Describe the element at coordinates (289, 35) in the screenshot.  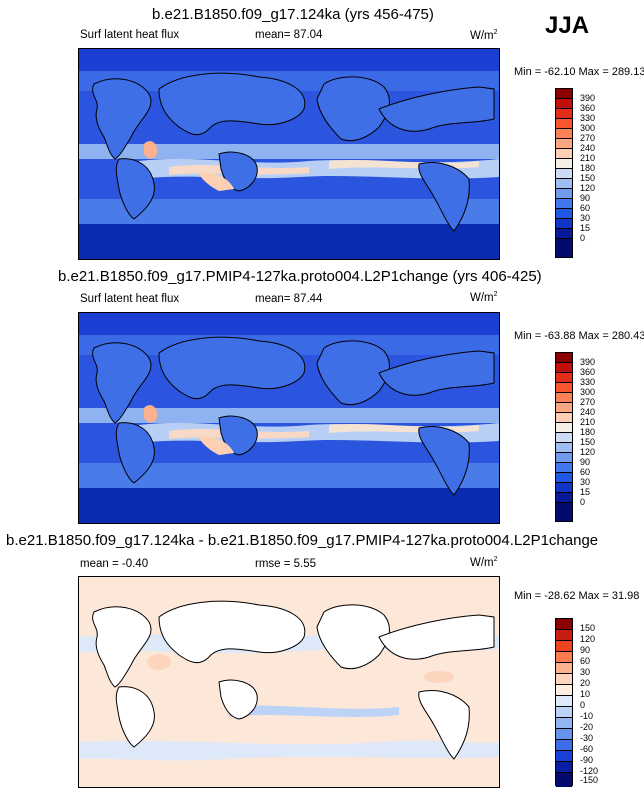
I see `panel1-mean-label: mean= 87.04` at that location.